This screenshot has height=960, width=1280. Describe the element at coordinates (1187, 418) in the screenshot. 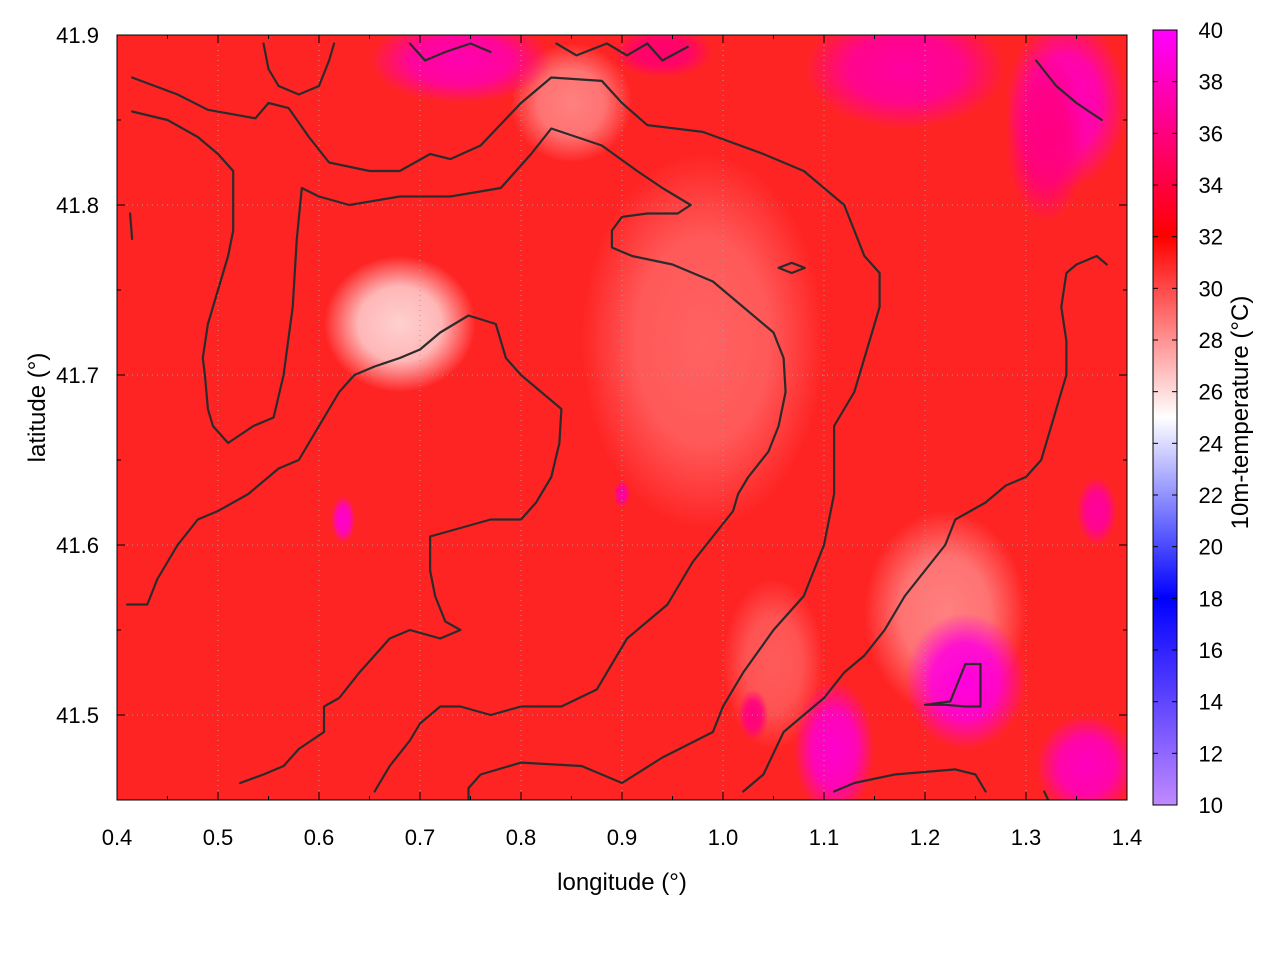

I see `colorbar: 10 12 14 16 18 20 22 24 26 28 30 32 34 36 38 40` at that location.